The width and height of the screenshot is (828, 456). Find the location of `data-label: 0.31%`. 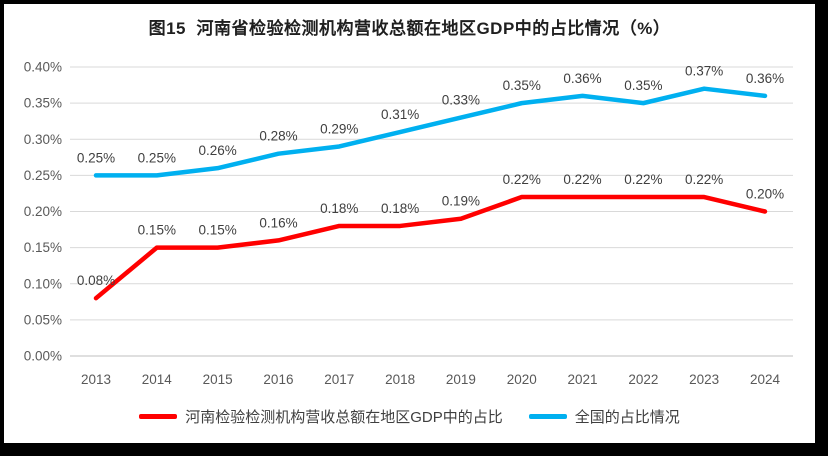

data-label: 0.31% is located at coordinates (400, 114).